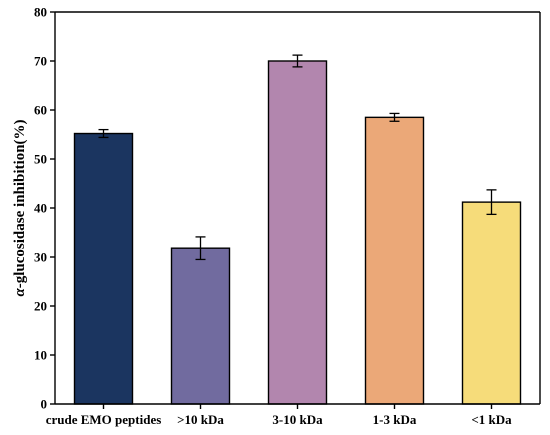 The image size is (550, 435). I want to click on y-tick-label-5: 50, so click(40, 159).